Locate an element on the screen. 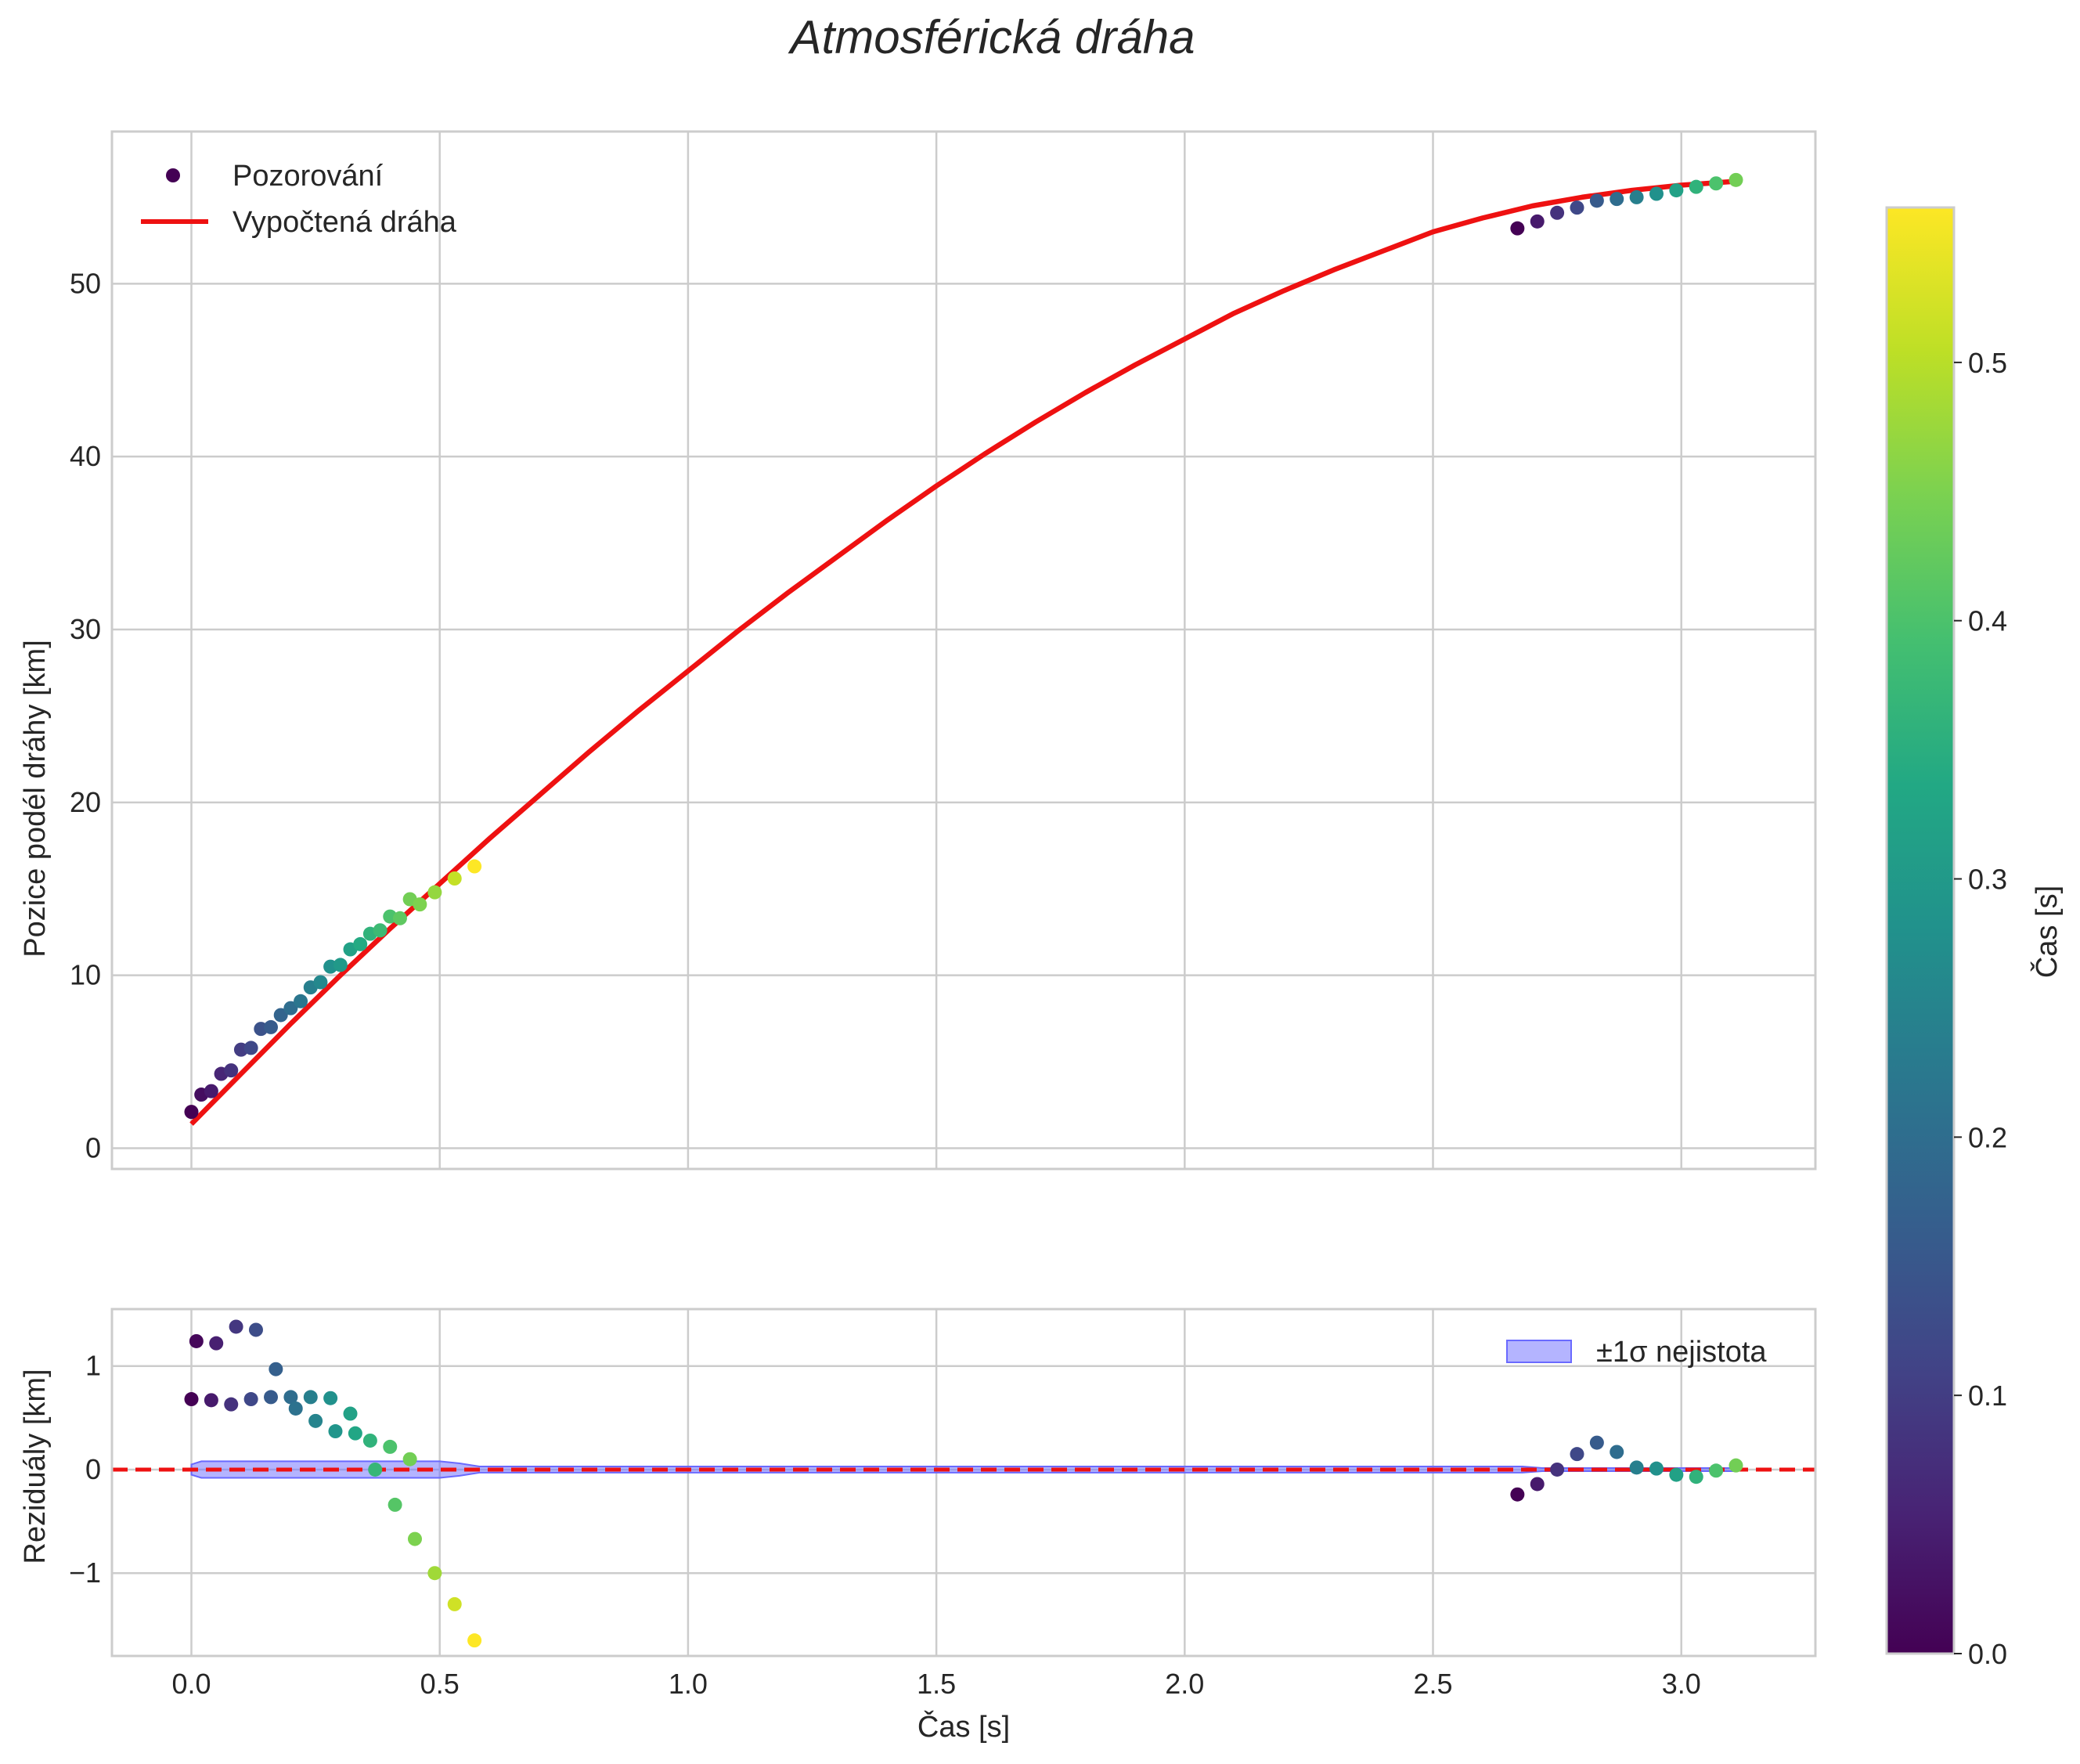  colorbar-tick-label: 0.3 is located at coordinates (1987, 880).